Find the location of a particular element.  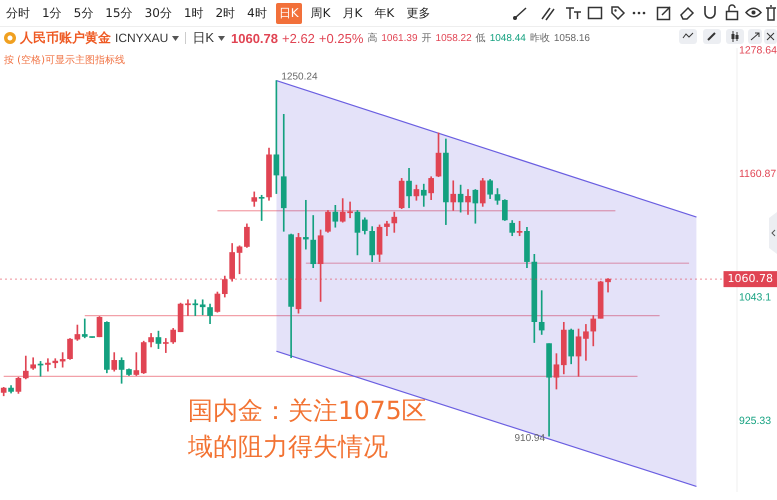

text: 年K is located at coordinates (384, 13).